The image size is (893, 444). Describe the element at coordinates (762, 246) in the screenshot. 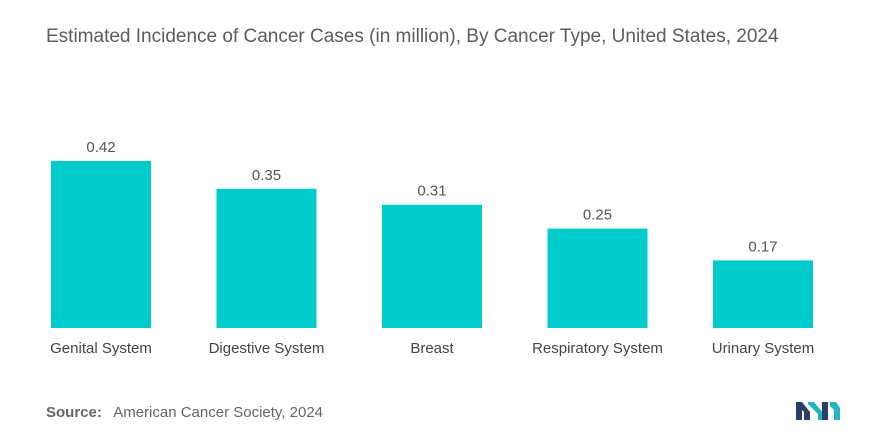

I see `data-label: 0.17` at that location.